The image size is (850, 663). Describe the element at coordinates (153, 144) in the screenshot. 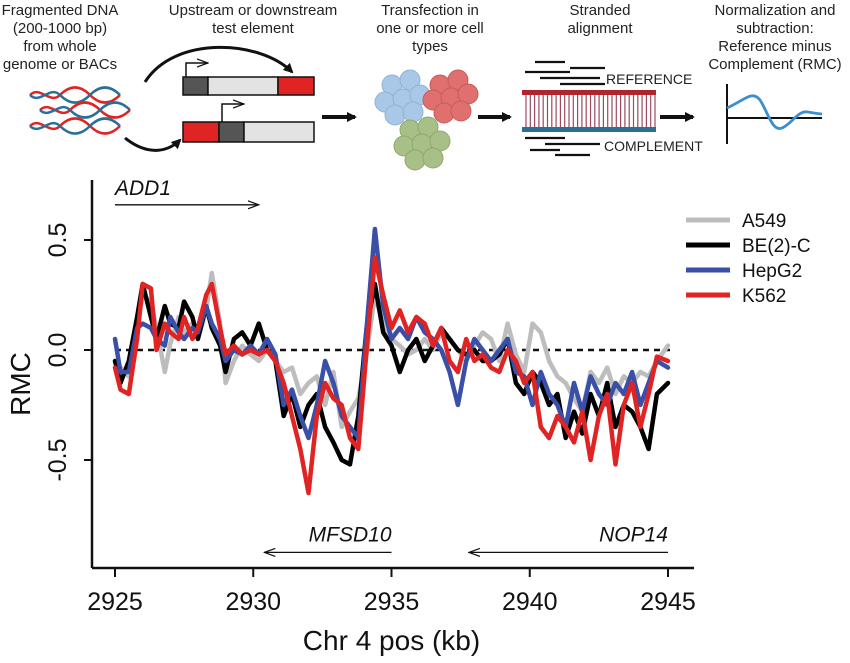

I see `downstream-insert-arrow` at that location.